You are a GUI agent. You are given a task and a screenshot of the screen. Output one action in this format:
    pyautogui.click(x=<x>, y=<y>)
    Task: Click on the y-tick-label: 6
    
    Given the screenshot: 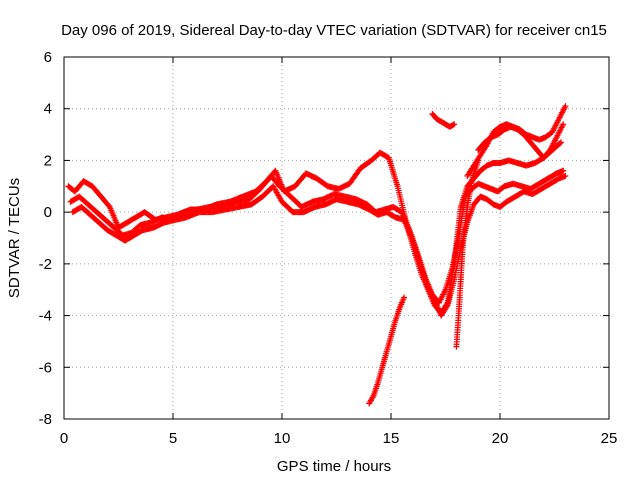 What is the action you would take?
    pyautogui.click(x=48, y=57)
    